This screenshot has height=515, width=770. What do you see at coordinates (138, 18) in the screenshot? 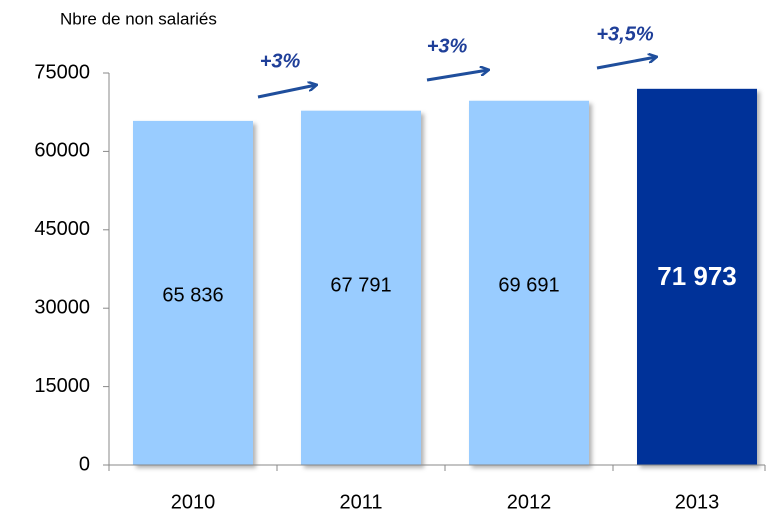
I see `y-axis-label: Nbre de non salariés` at bounding box center [138, 18].